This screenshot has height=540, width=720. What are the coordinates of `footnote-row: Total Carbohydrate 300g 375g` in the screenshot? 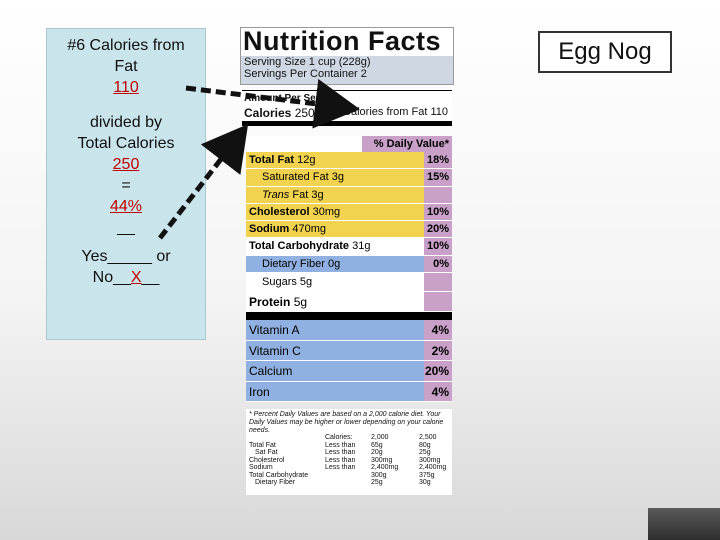 It's located at (342, 475).